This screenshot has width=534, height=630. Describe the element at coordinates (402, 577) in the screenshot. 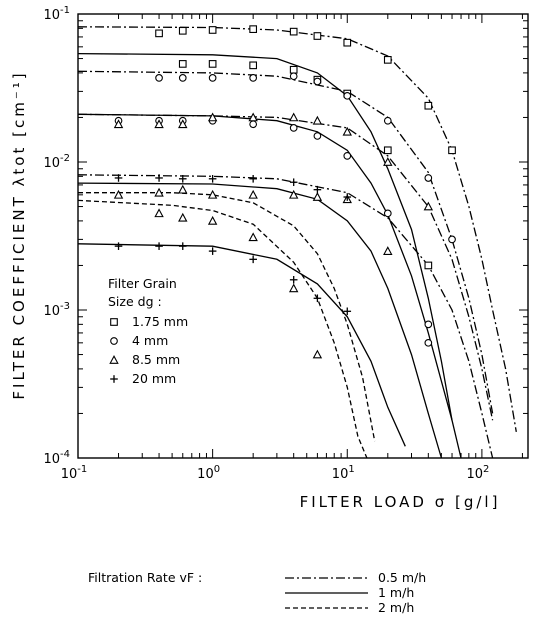

I see `rate-legend-label: 0.5 m/h` at that location.